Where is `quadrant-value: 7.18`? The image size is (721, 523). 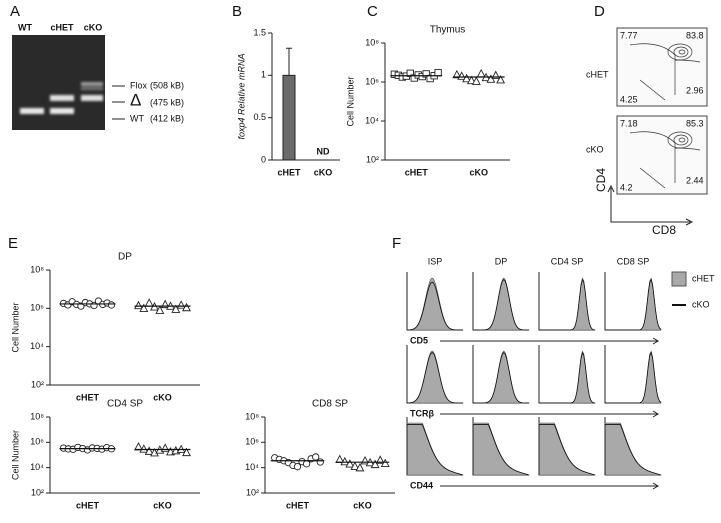 quadrant-value: 7.18 is located at coordinates (629, 123).